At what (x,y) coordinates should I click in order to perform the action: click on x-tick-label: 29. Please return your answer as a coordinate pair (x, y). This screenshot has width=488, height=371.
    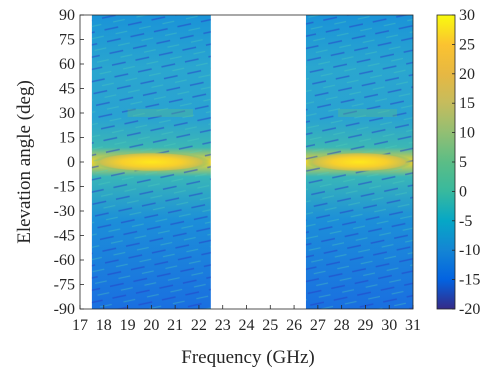
    Looking at the image, I should click on (365, 325).